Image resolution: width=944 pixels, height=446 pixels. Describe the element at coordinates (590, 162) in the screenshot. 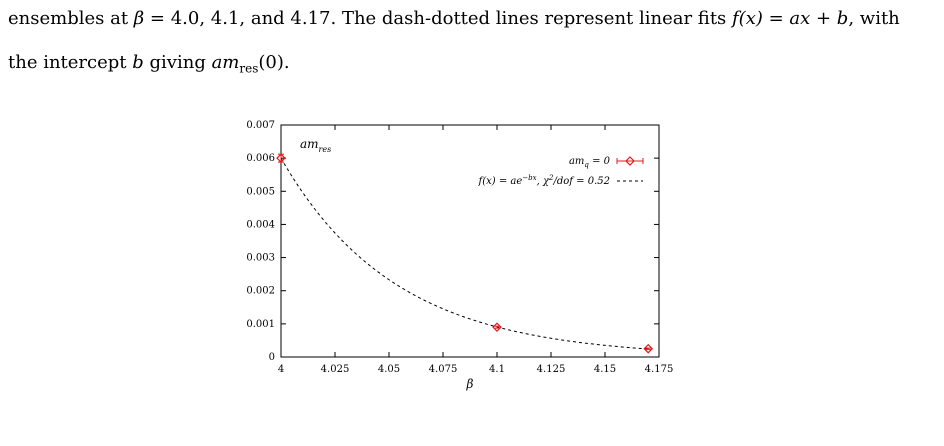

I see `legend-label-points: amq = 0` at that location.